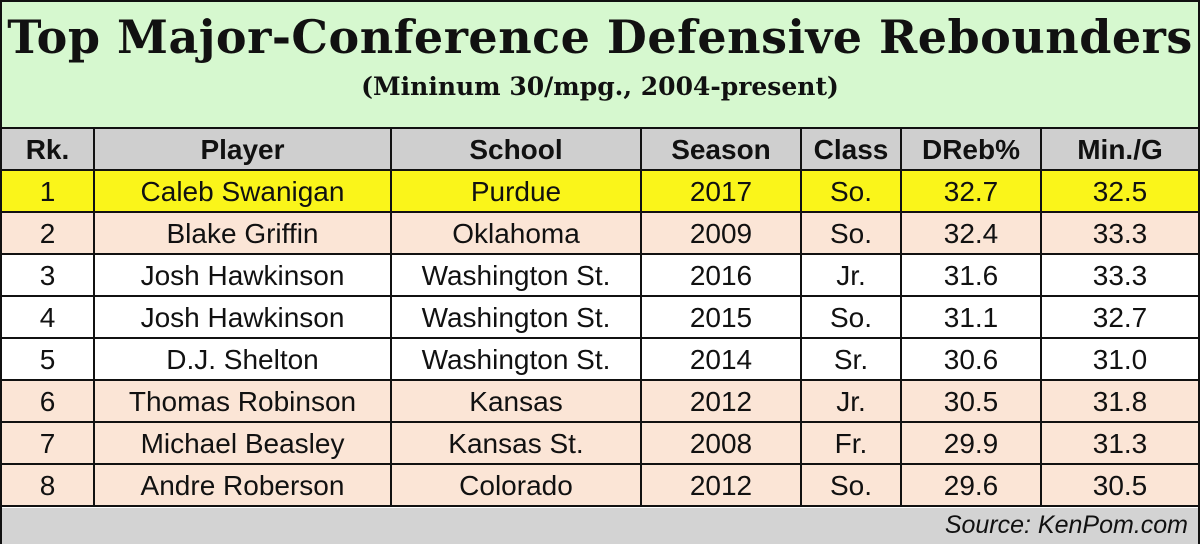  I want to click on table-cell: 29.9, so click(972, 443).